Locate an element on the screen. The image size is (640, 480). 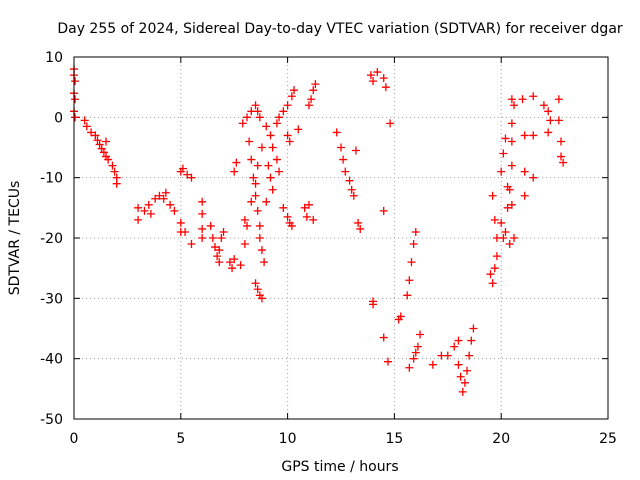
y-tick-label: -40 is located at coordinates (51, 360).